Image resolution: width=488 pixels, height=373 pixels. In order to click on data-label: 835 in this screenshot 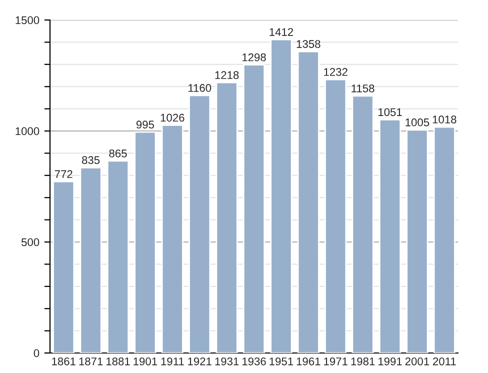, I will do `click(91, 160)`.